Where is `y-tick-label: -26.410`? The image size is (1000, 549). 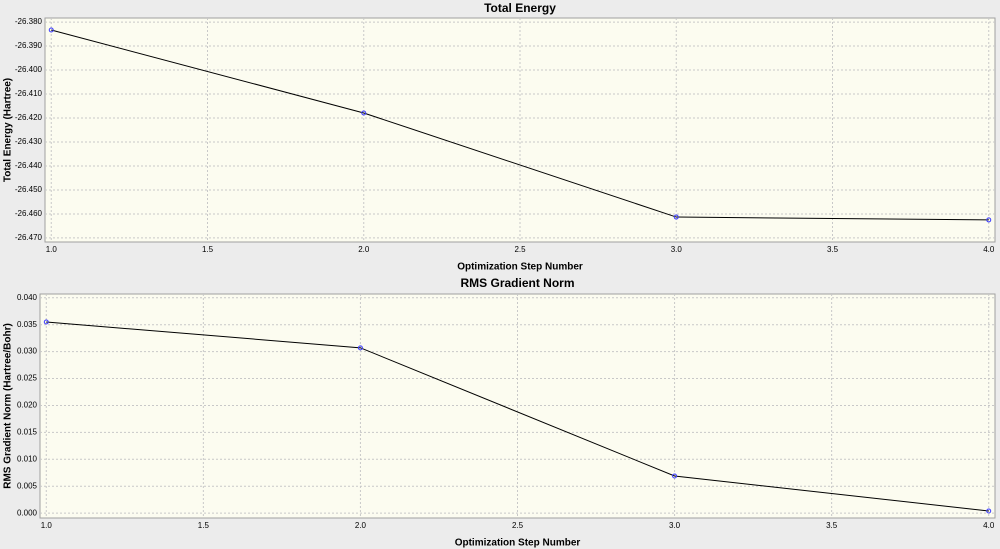 y-tick-label: -26.410 is located at coordinates (29, 93).